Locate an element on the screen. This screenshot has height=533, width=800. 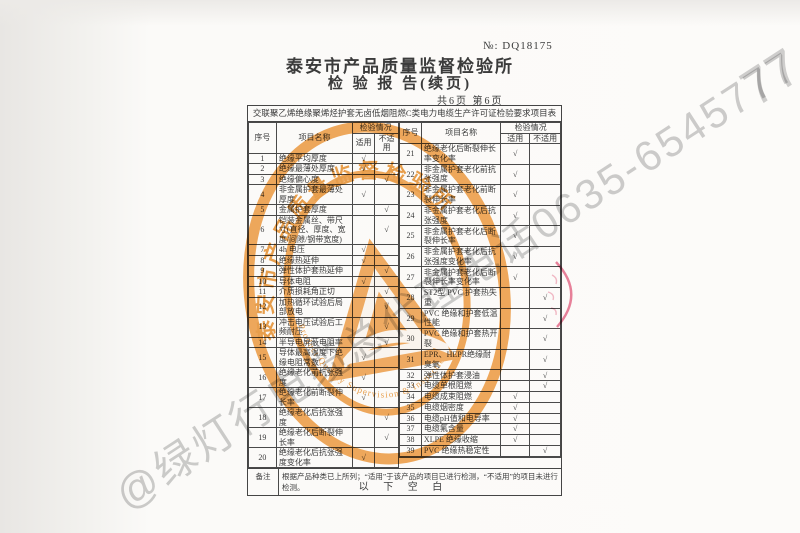
row-item-name: 绝缘老化后断裂伸长率 is located at coordinates (314, 437).